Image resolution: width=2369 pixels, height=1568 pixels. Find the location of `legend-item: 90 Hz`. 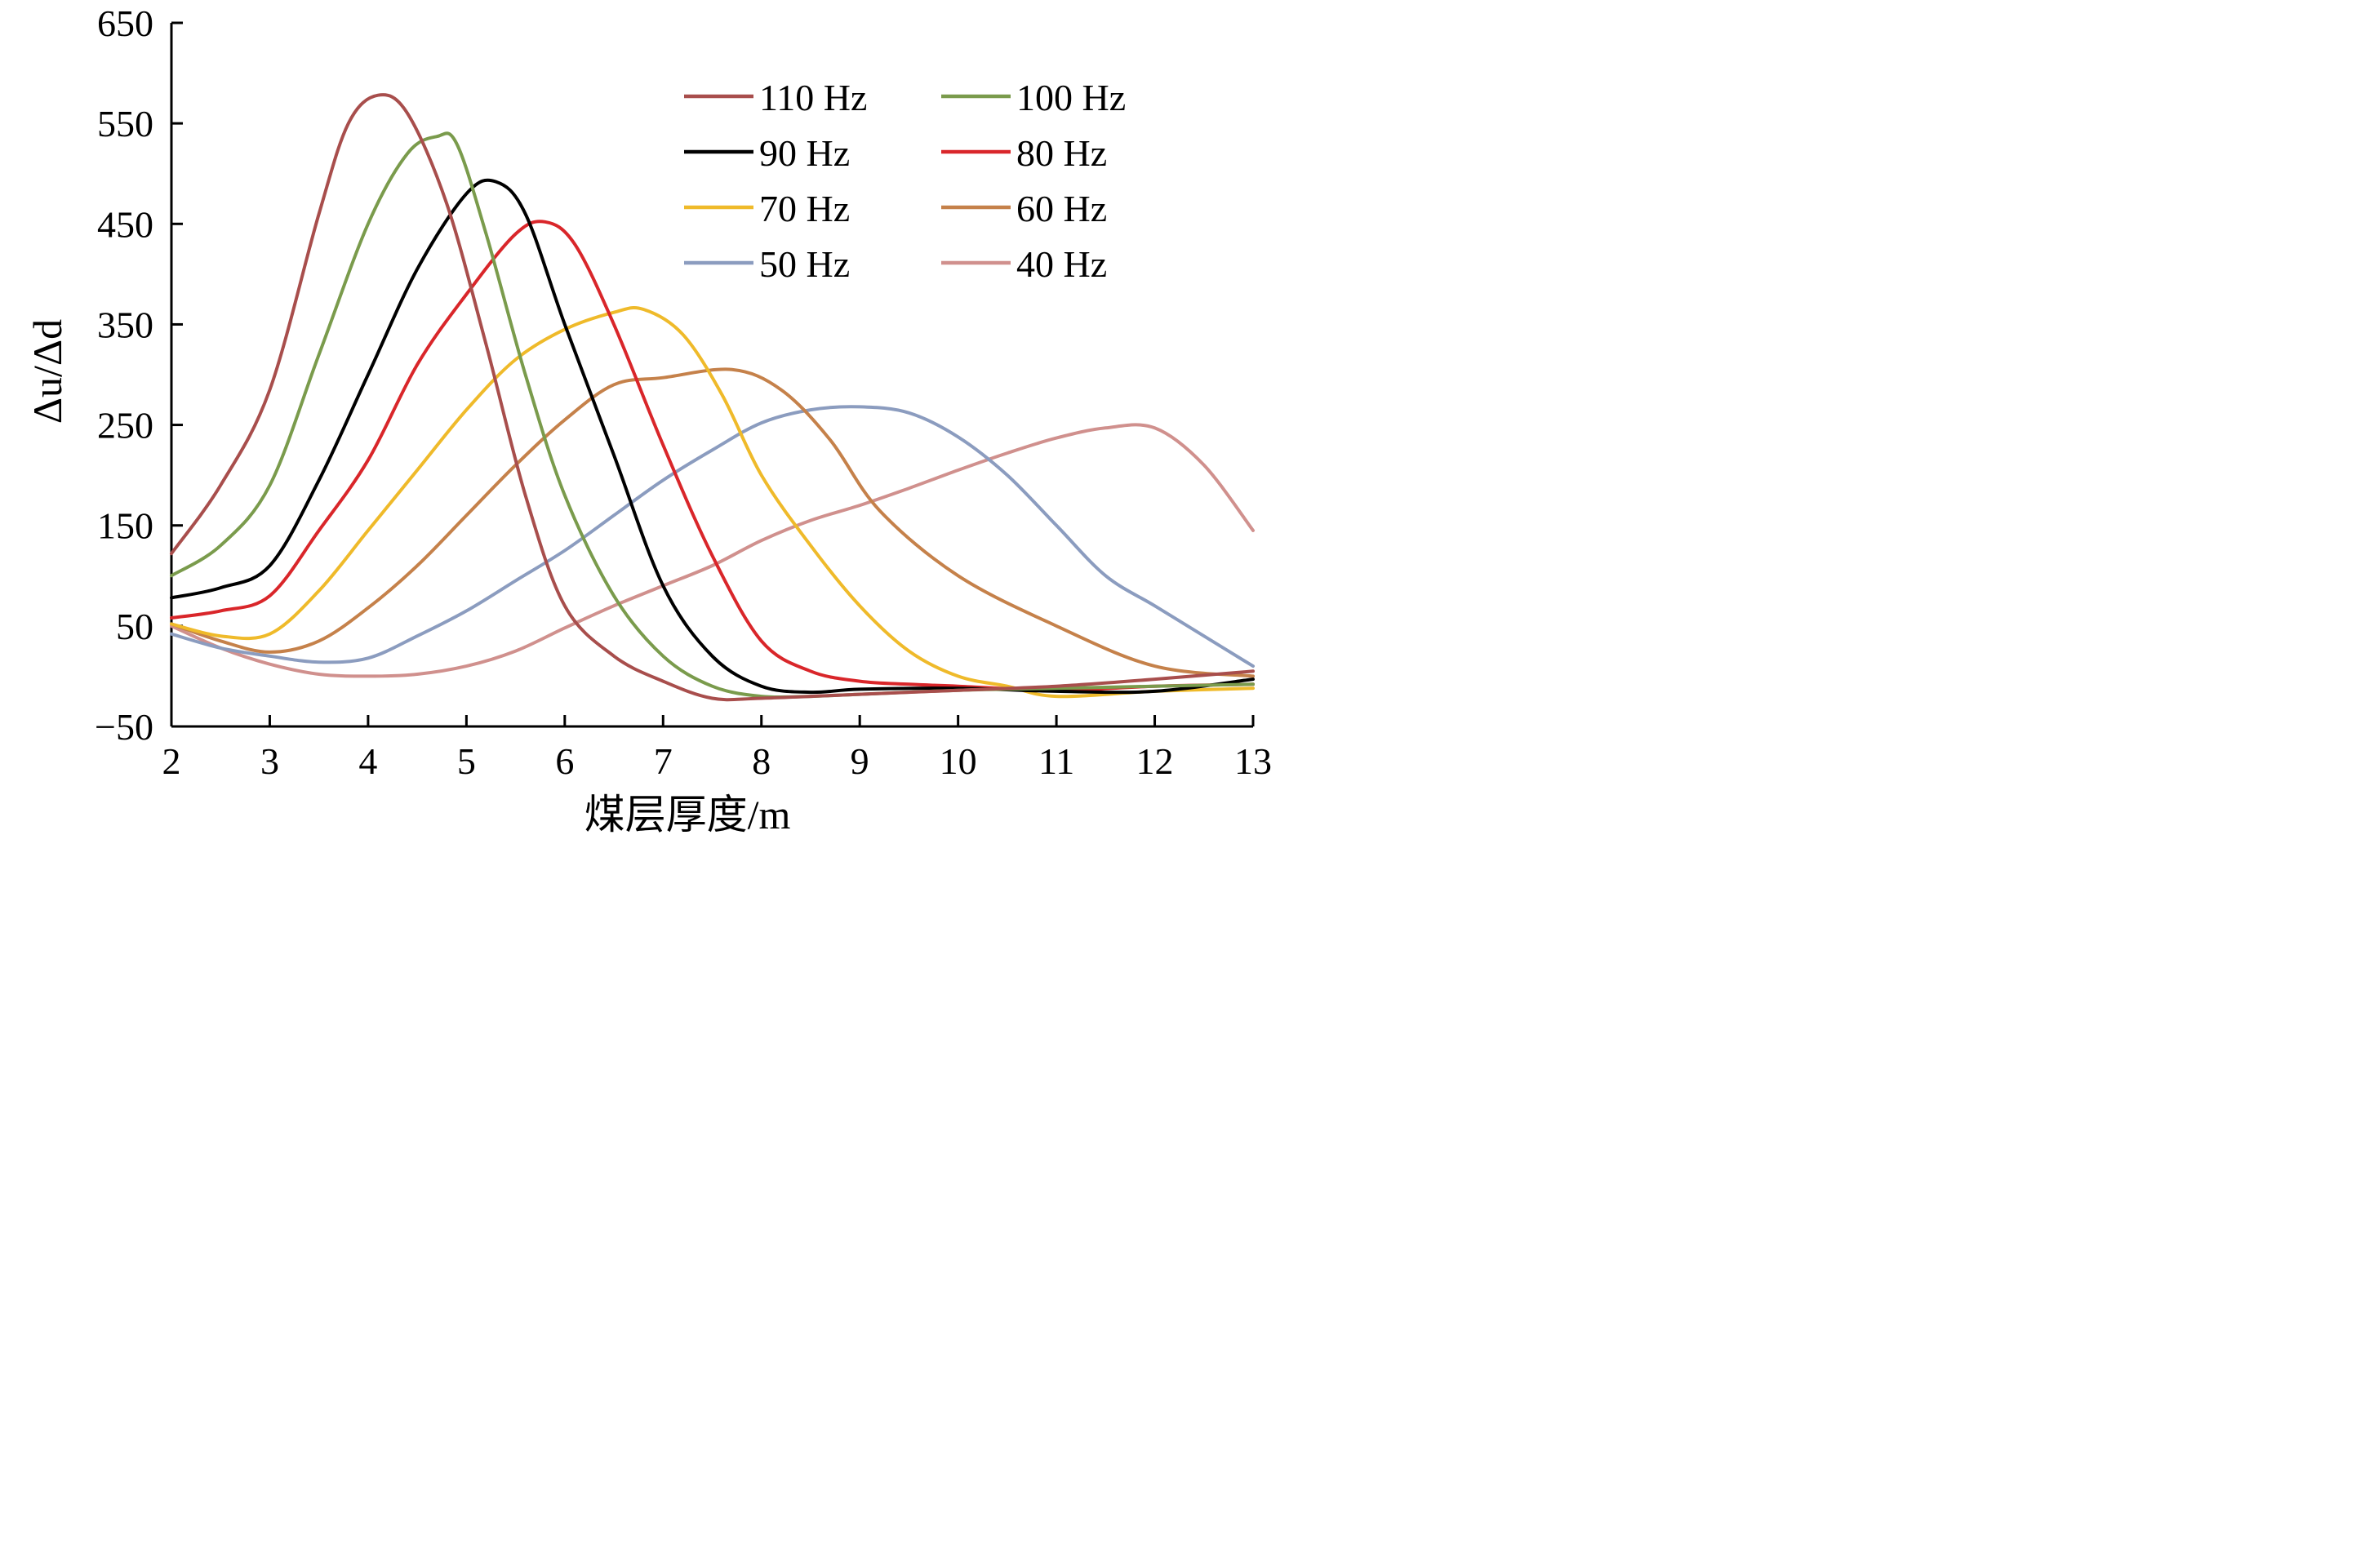

legend-item: 90 Hz is located at coordinates (767, 153).